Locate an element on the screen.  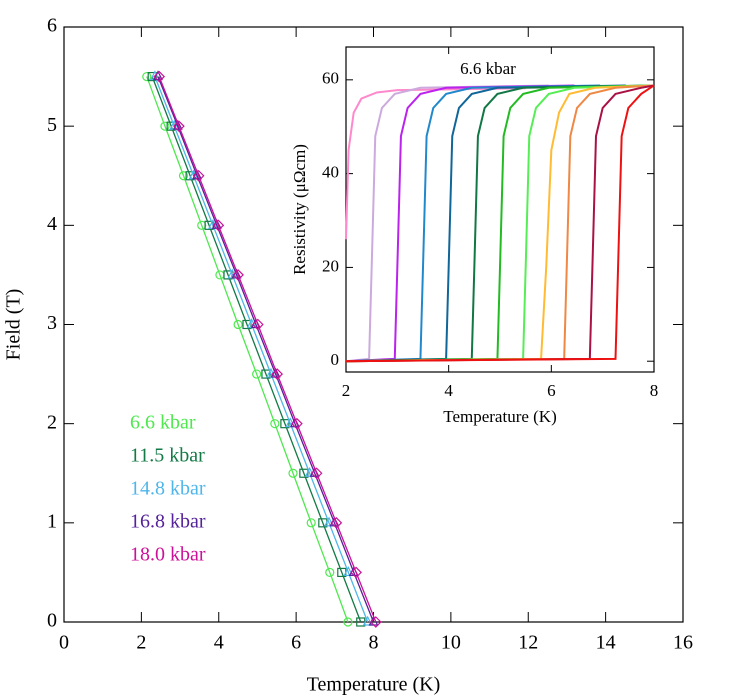
y-tick-label: 2 is located at coordinates (52, 422).